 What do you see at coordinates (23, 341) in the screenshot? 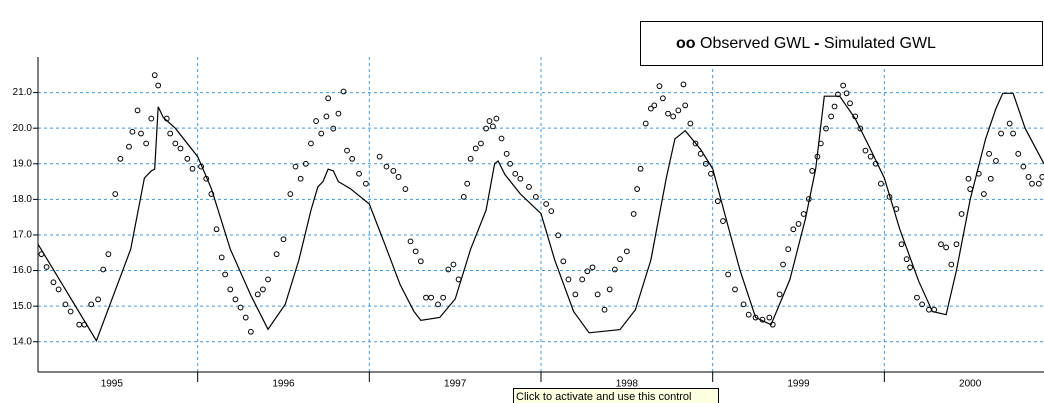
I see `y-tick-label: 14.0` at bounding box center [23, 341].